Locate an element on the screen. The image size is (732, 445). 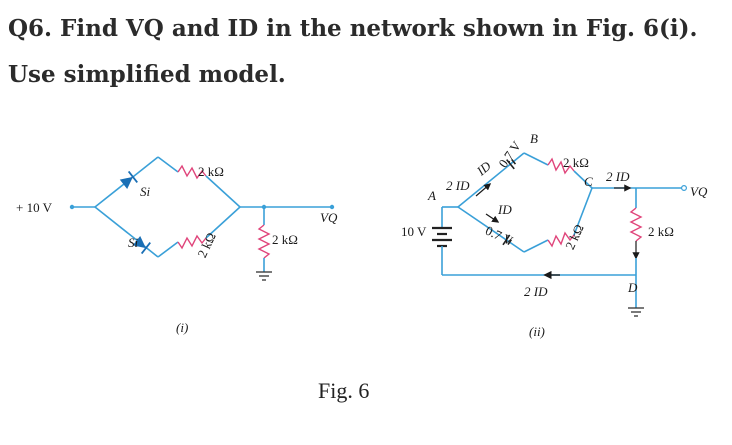
diamond-bottom-left is located at coordinates (491, 229).